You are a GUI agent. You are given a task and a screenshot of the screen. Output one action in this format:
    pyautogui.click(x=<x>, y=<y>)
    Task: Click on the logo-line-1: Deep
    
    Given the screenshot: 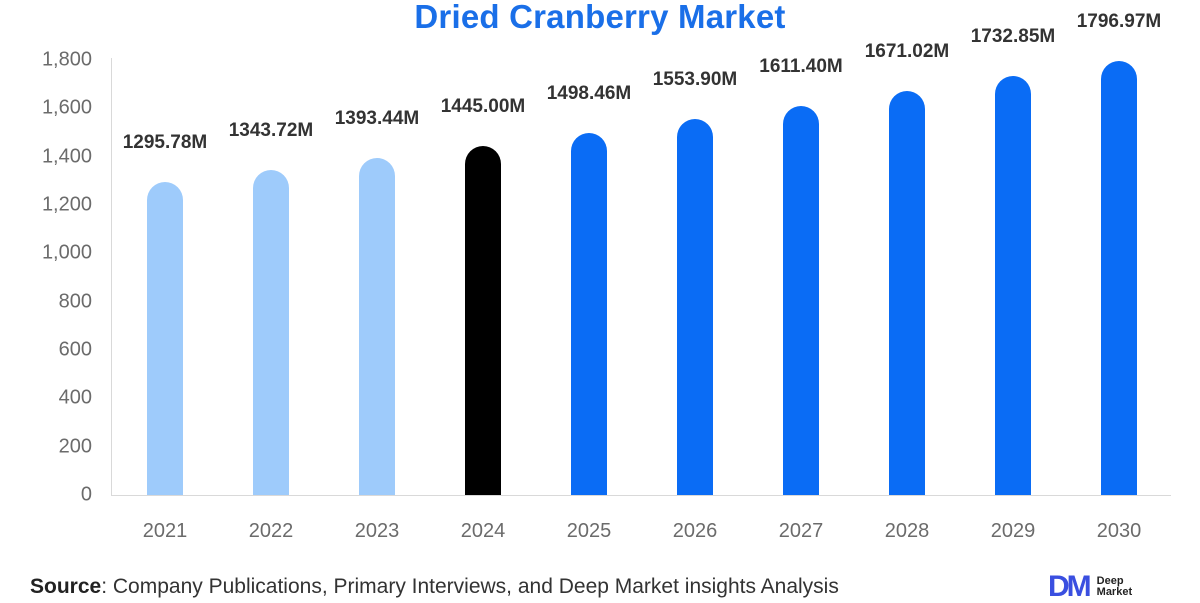 What is the action you would take?
    pyautogui.click(x=1110, y=581)
    